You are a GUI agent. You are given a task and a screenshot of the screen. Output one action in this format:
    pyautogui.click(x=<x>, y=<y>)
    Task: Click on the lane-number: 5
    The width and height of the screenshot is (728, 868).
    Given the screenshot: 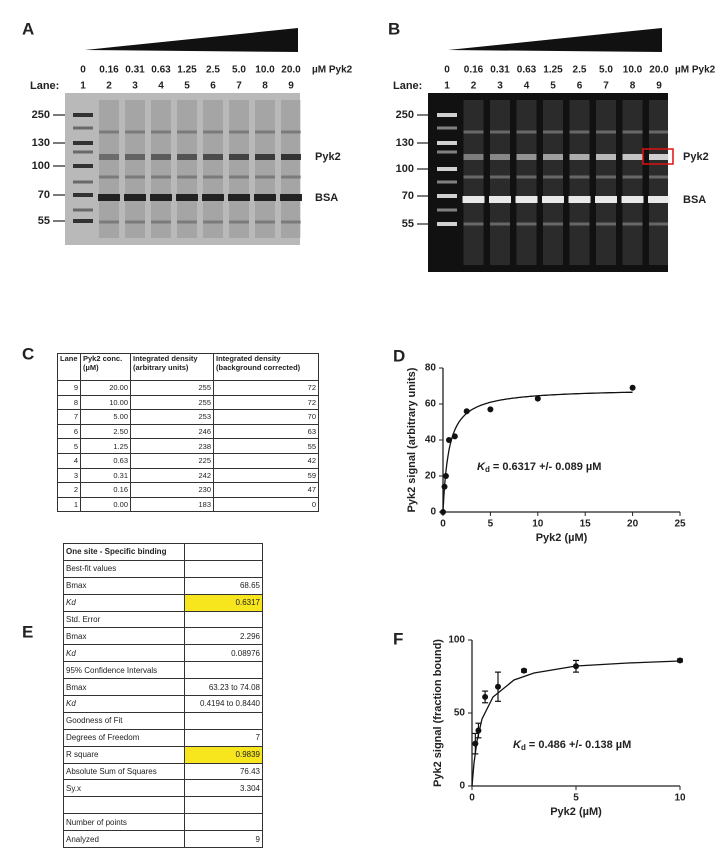 What is the action you would take?
    pyautogui.click(x=187, y=86)
    